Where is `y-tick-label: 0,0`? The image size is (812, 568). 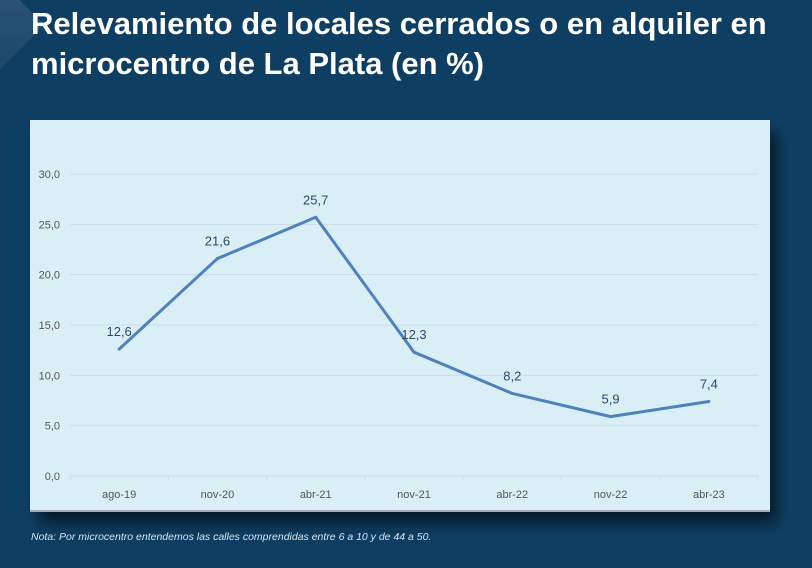
y-tick-label: 0,0 is located at coordinates (52, 477).